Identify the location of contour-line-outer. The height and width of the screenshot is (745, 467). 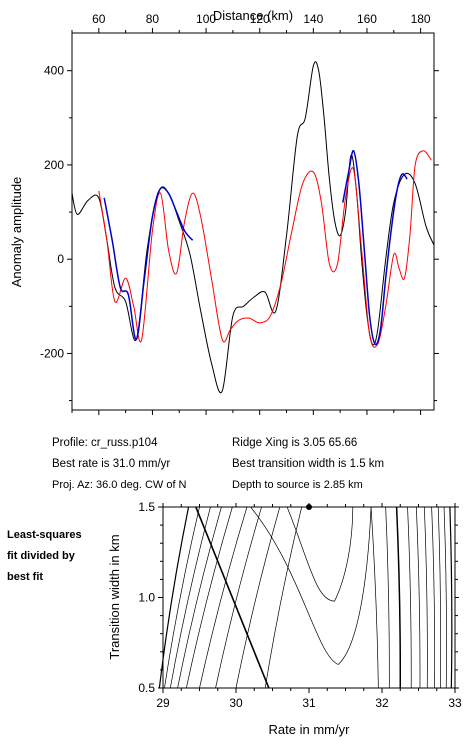
(311, 585).